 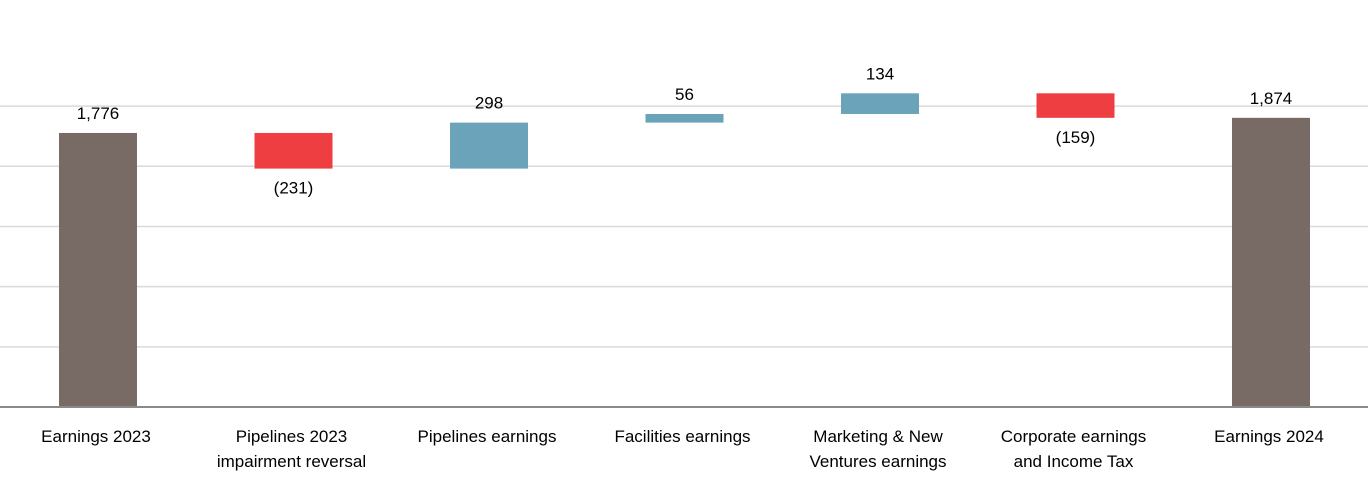 I want to click on x-tick-label: Facilities earnings, so click(x=682, y=436).